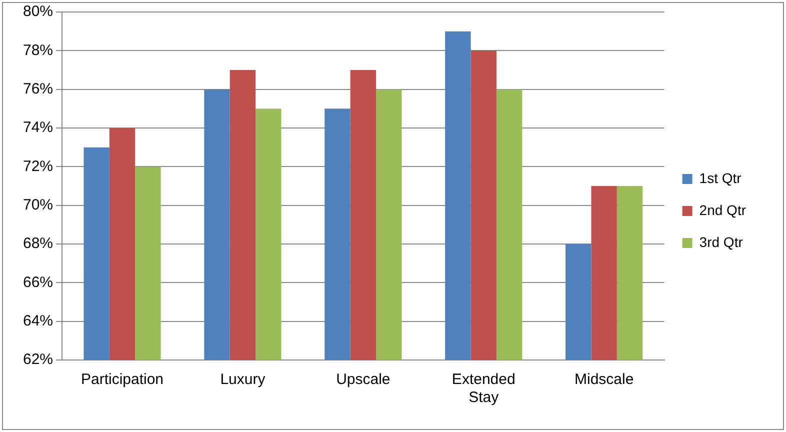 This screenshot has height=432, width=786. What do you see at coordinates (38, 166) in the screenshot?
I see `y-tick-label: 72%` at bounding box center [38, 166].